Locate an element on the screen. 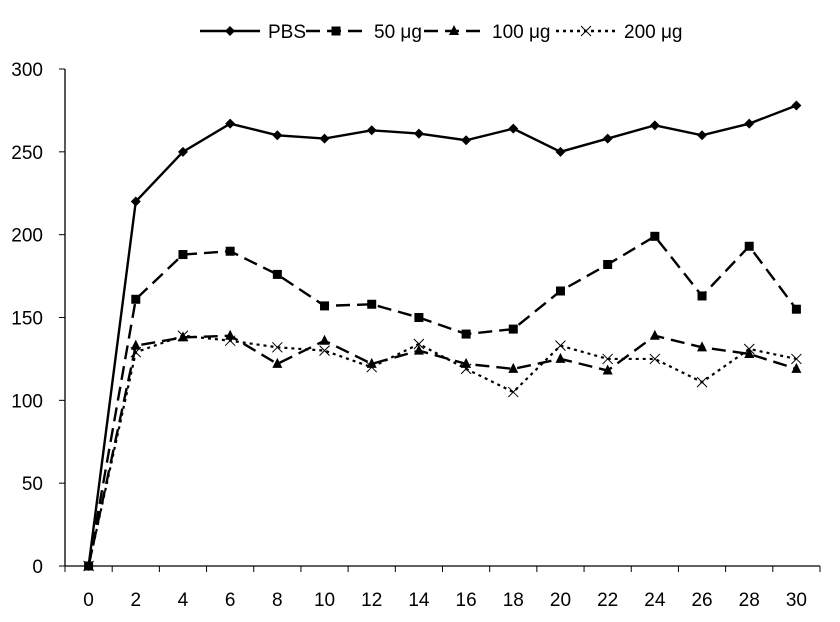 The image size is (840, 622). x-tick-label: 20 is located at coordinates (560, 600).